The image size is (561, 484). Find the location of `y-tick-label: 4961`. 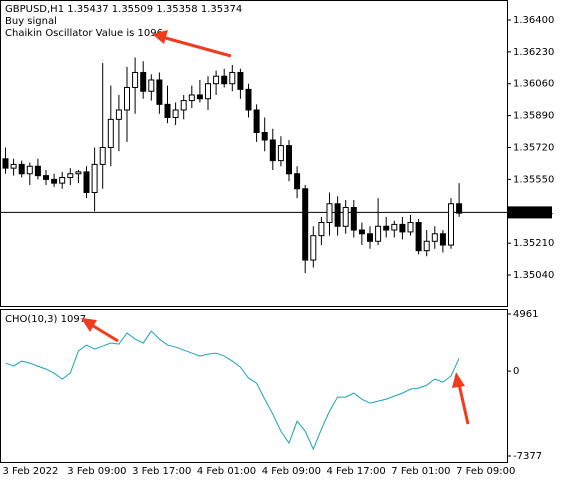

y-tick-label: 4961 is located at coordinates (525, 314).